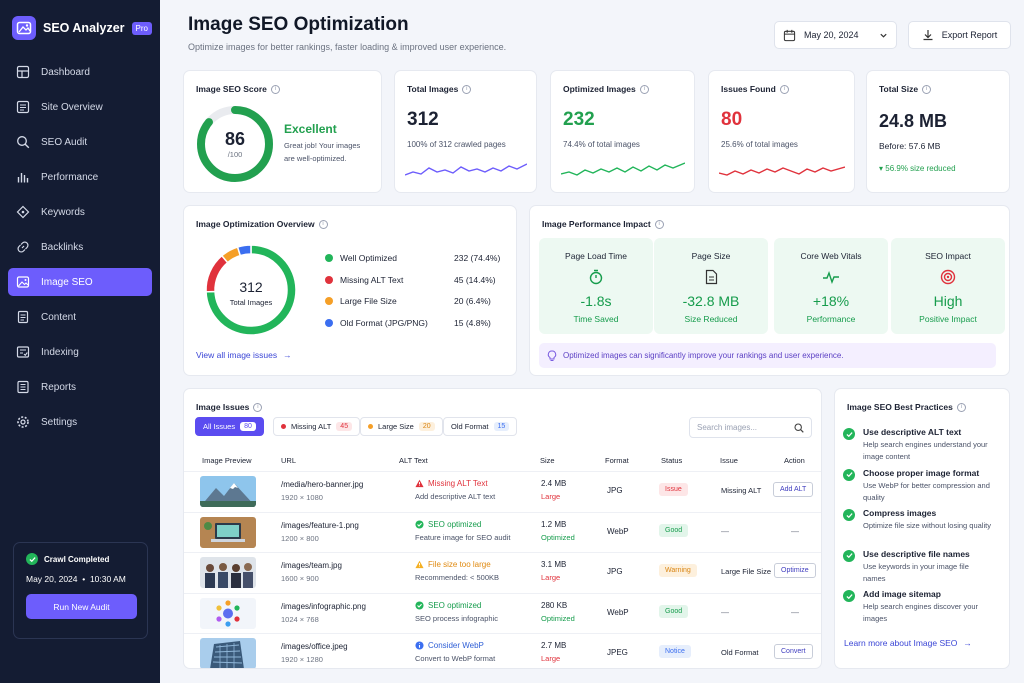  I want to click on target-icon, so click(948, 277).